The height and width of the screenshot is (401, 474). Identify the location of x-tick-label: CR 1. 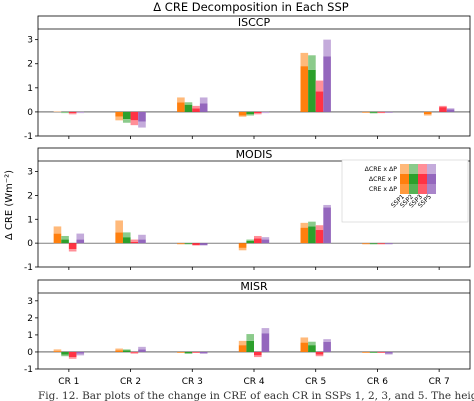
(68, 382).